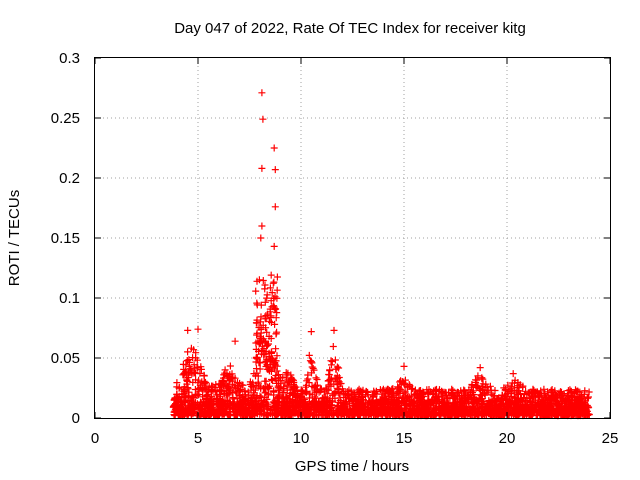  Describe the element at coordinates (65, 358) in the screenshot. I see `y-tick-label: 0.05` at that location.